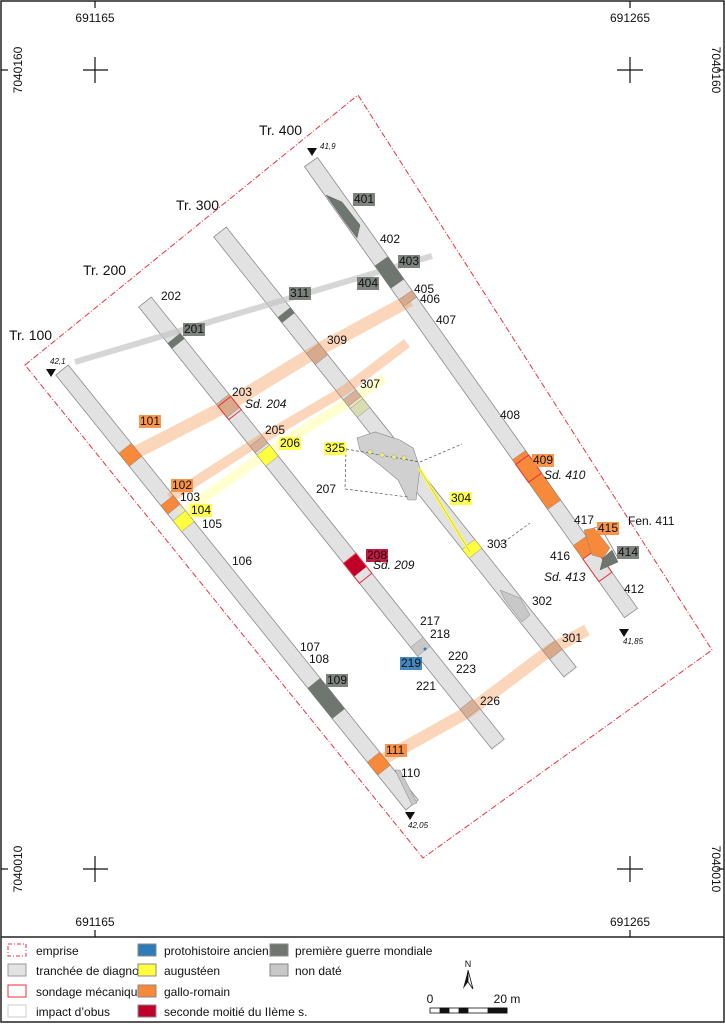 The width and height of the screenshot is (725, 1028). Describe the element at coordinates (279, 950) in the screenshot. I see `legend-swatch-premiere-guerre` at that location.